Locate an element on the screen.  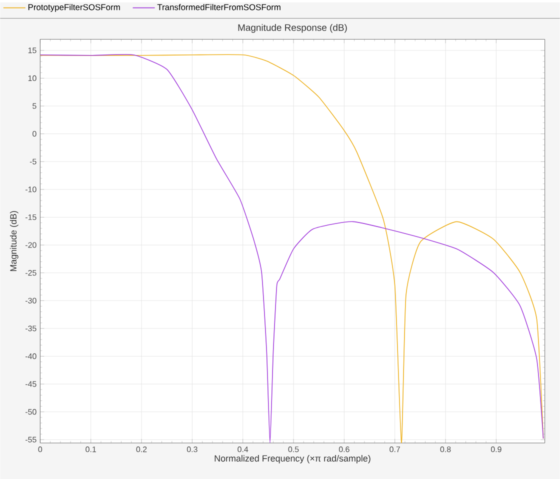
chart-title: Magnitude Response (dB) is located at coordinates (292, 28).